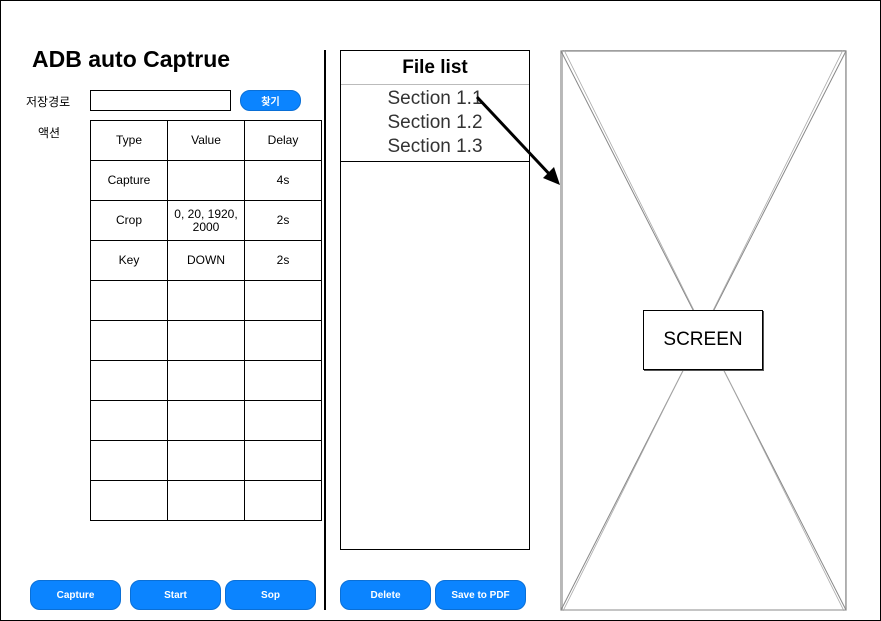 Image resolution: width=881 pixels, height=621 pixels. I want to click on file-list-item: Section 1.3, so click(435, 146).